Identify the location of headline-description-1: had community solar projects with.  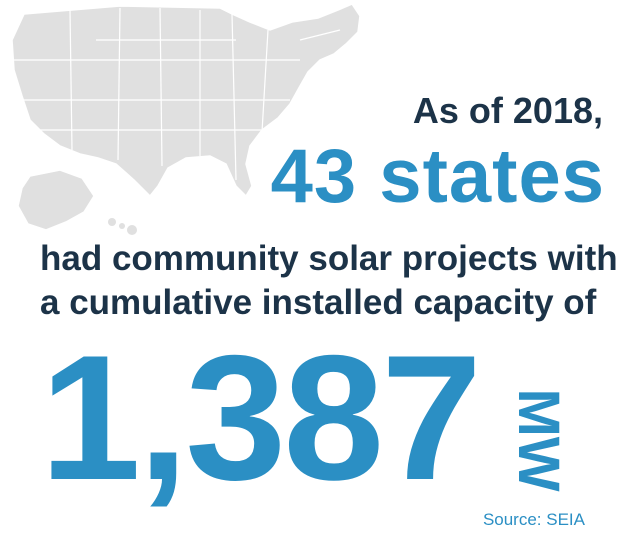
(329, 258).